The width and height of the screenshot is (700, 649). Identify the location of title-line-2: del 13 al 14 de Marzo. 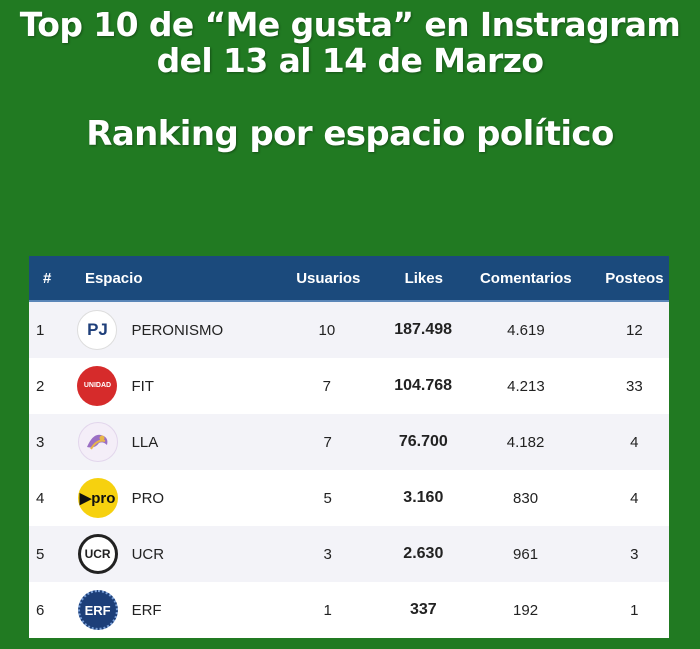
(350, 60).